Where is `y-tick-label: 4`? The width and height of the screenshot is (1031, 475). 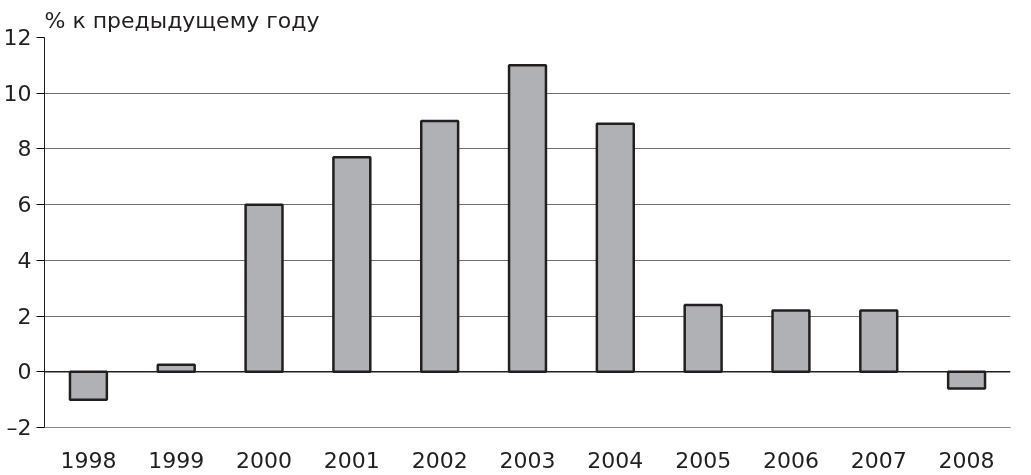 y-tick-label: 4 is located at coordinates (24, 260).